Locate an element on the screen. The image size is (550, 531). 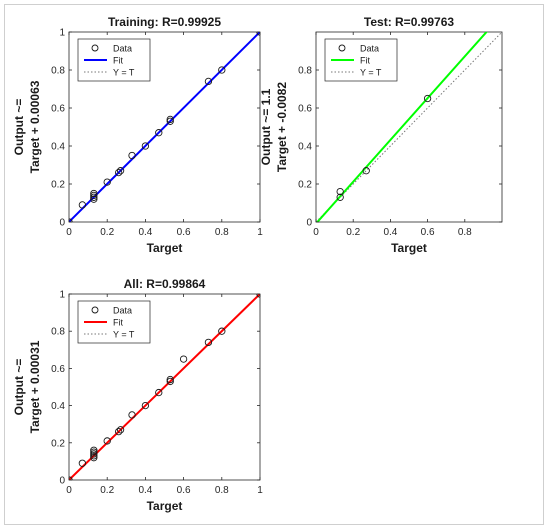
y-axis-label-fit: Target + 0.00031 is located at coordinates (35, 386).